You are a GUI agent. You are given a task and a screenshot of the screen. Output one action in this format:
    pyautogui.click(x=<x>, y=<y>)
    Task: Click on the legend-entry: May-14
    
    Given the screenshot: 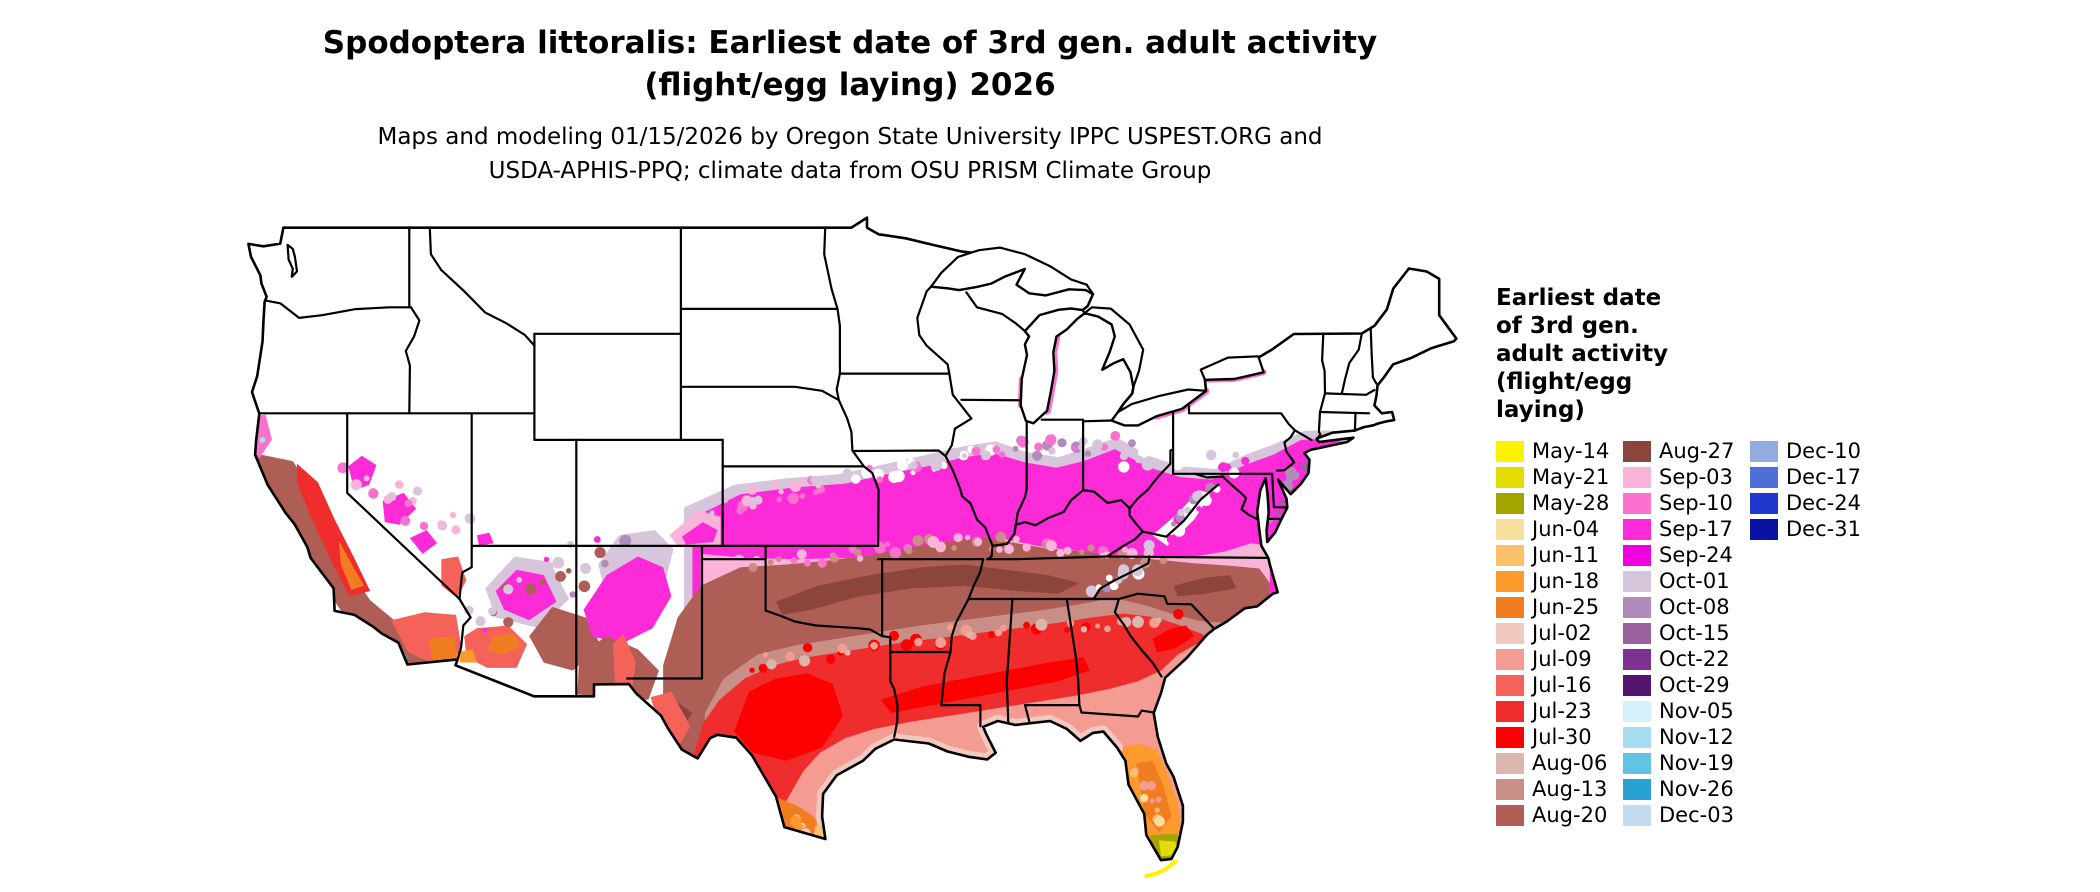 What is the action you would take?
    pyautogui.click(x=1559, y=451)
    